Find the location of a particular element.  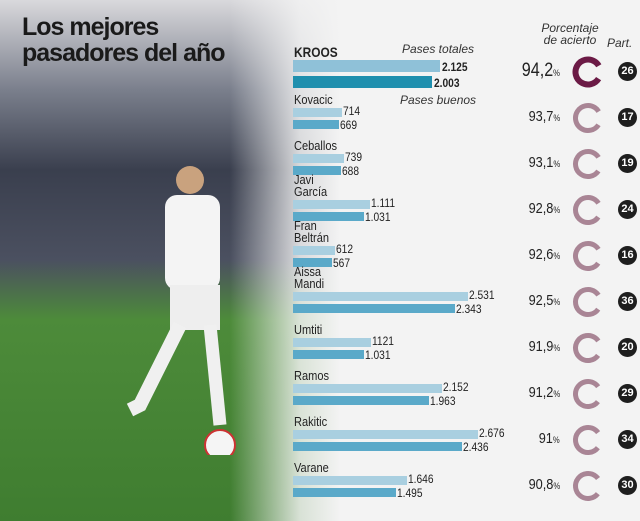

accuracy-number: 91 is located at coordinates (546, 438).